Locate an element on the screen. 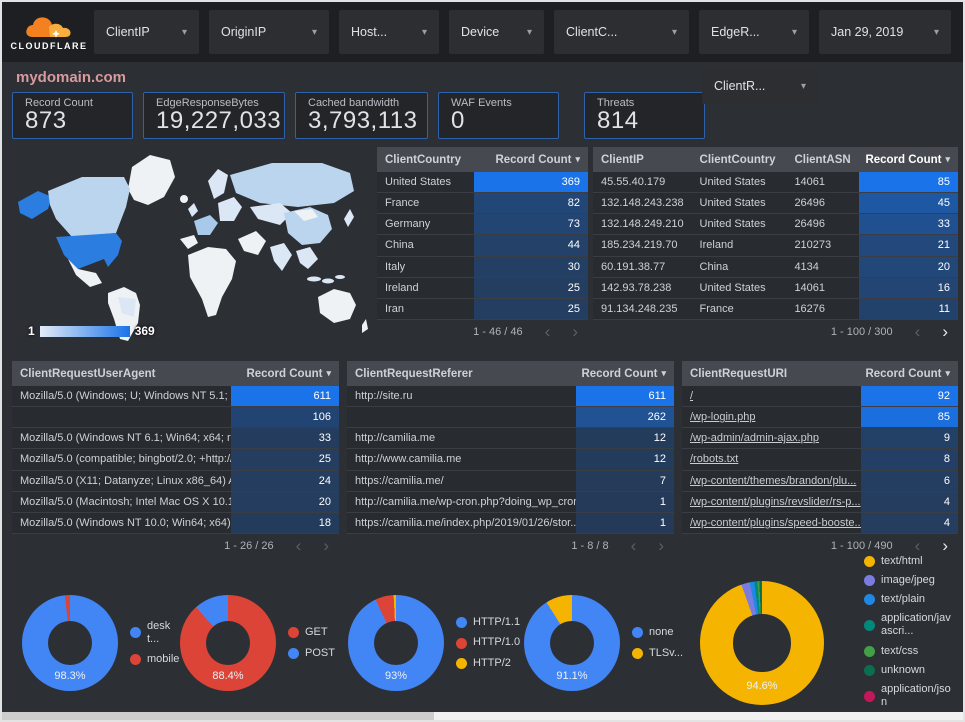 The width and height of the screenshot is (965, 722). legend-item: HTTP/1.0 is located at coordinates (488, 642).